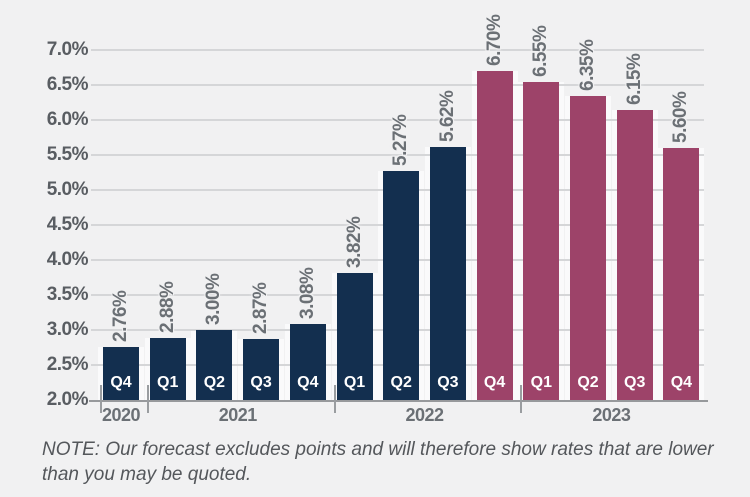 This screenshot has height=497, width=750. What do you see at coordinates (121, 415) in the screenshot?
I see `year-label: 2020` at bounding box center [121, 415].